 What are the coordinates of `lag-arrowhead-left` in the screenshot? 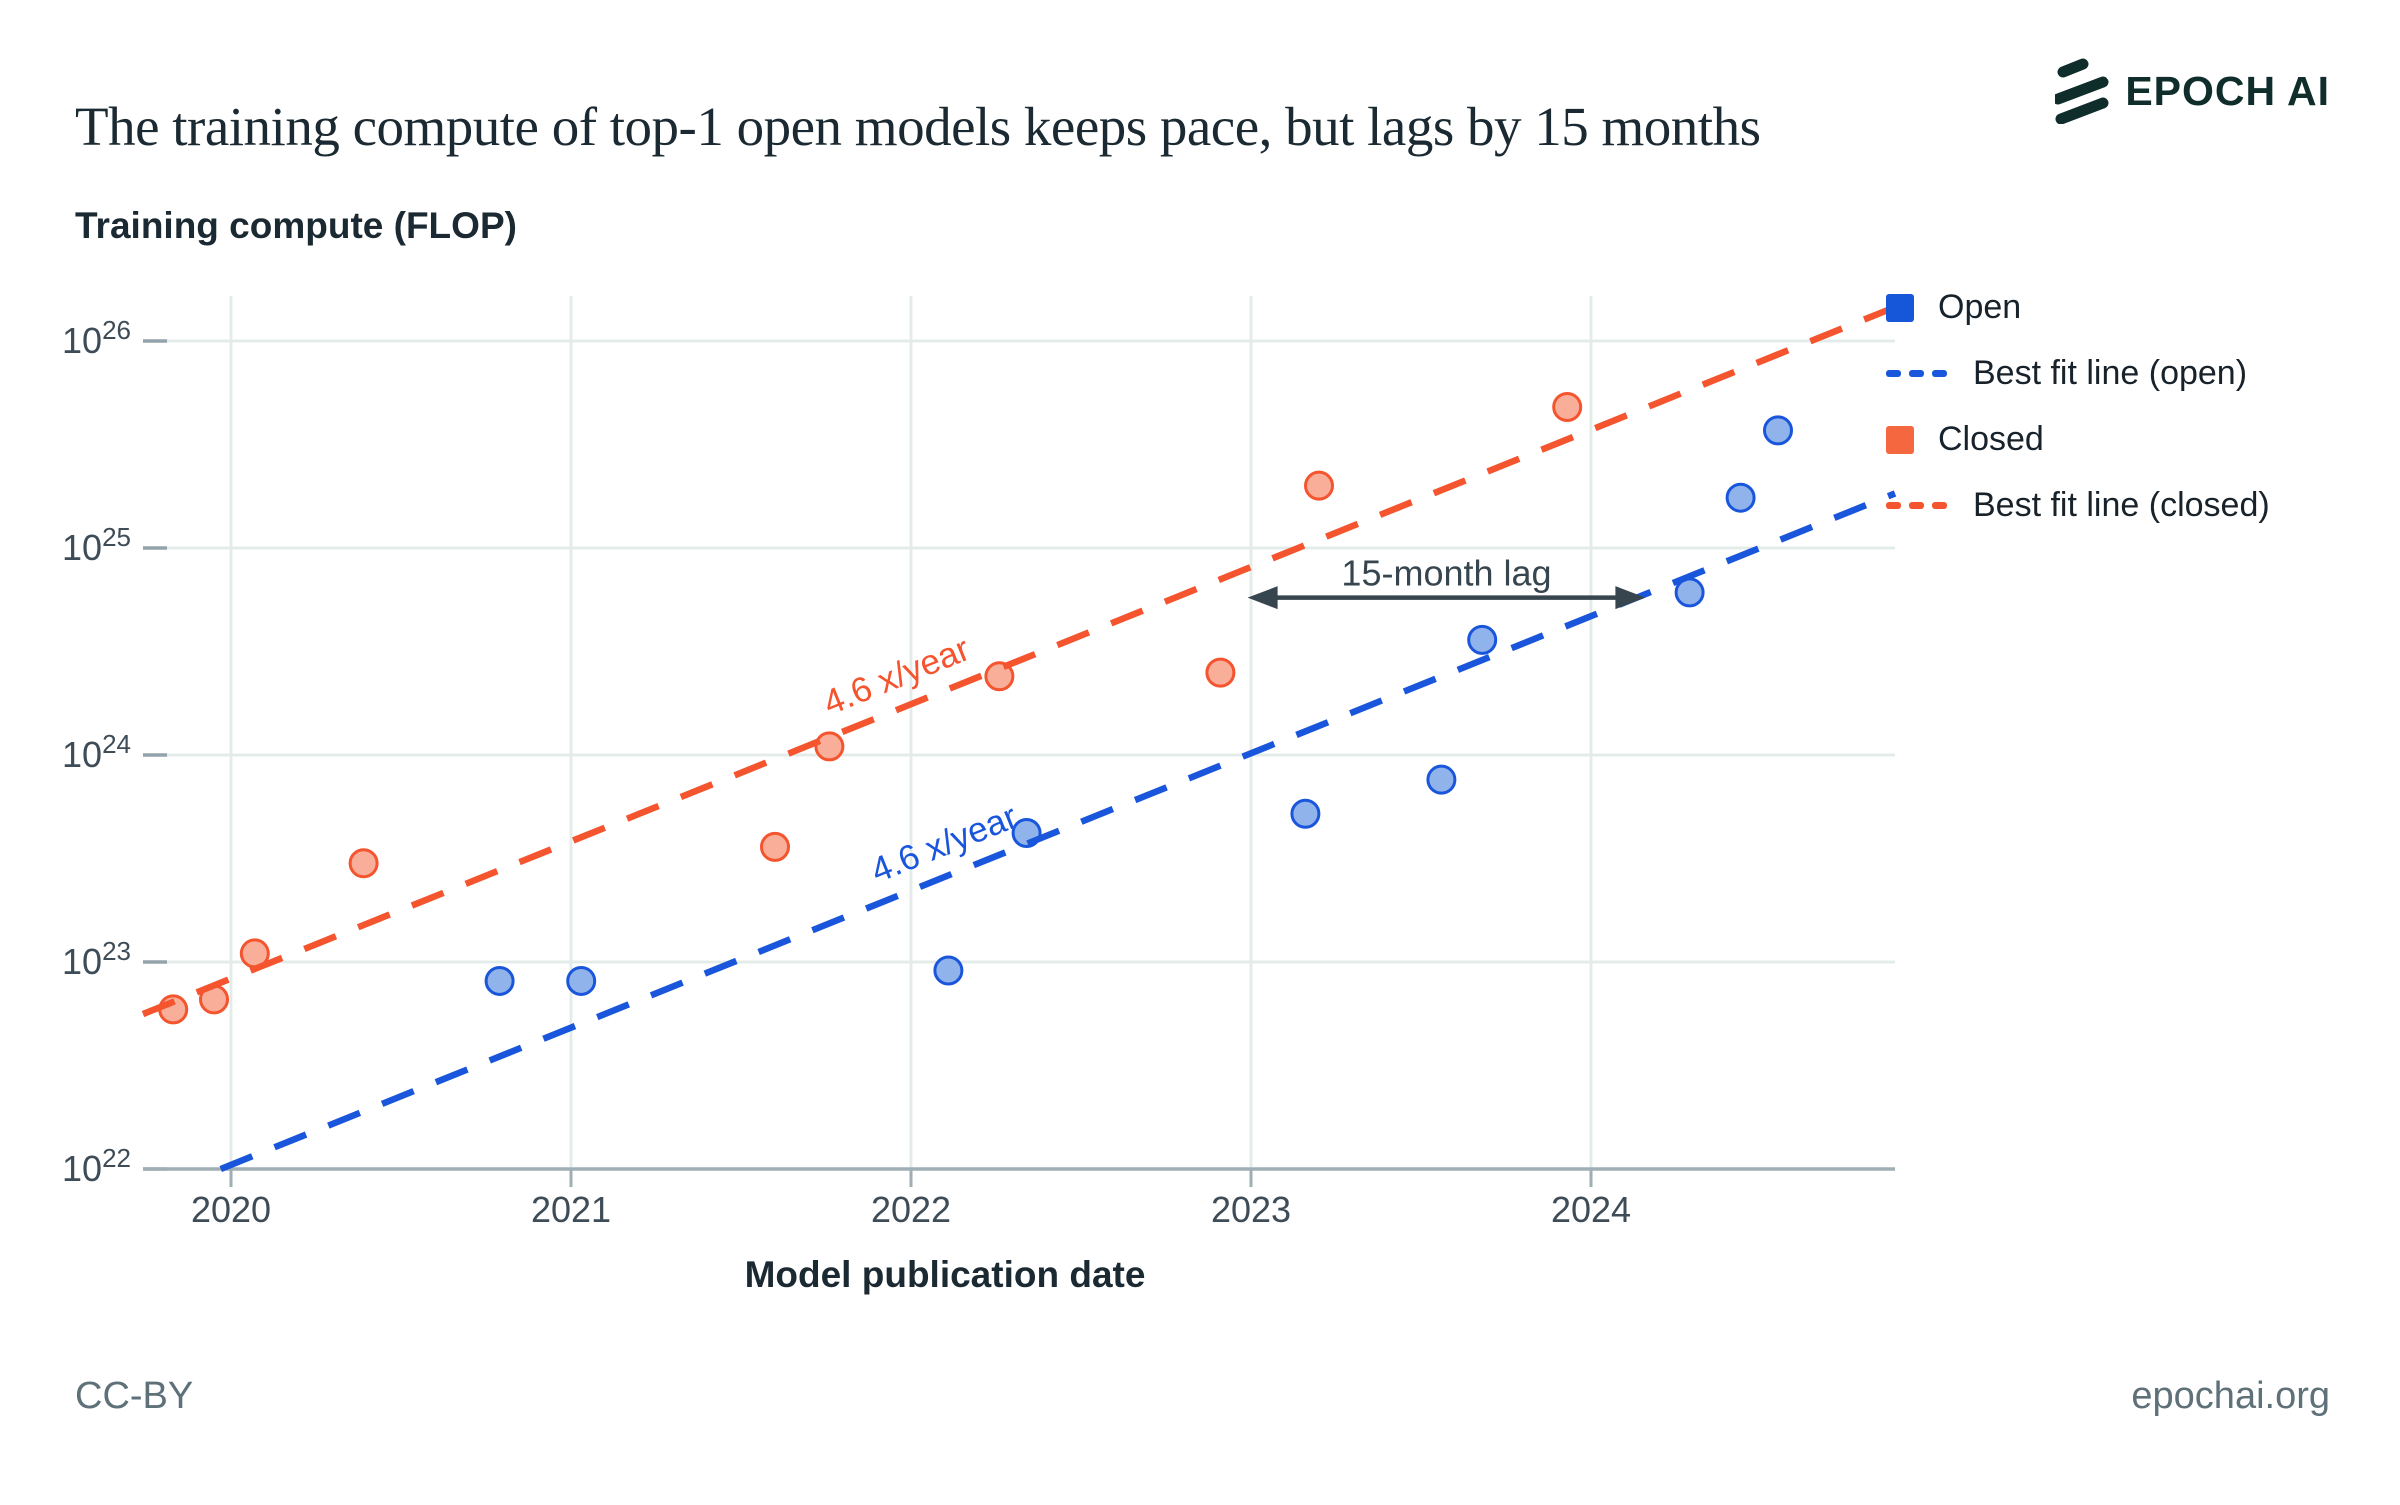 It's located at (1262, 598).